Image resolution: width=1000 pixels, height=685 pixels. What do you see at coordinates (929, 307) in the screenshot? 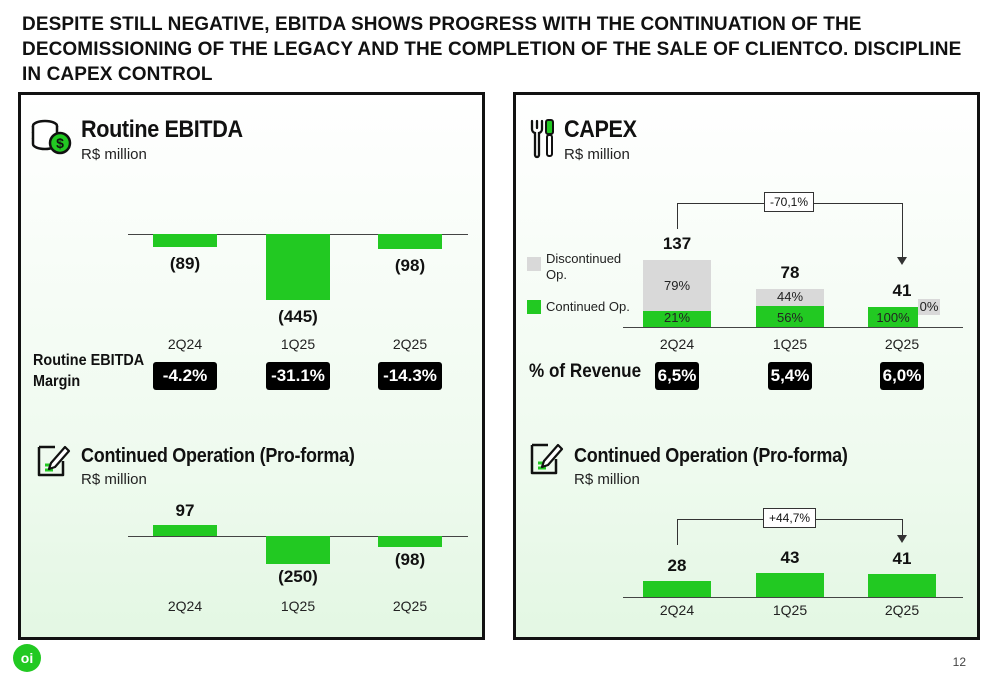
I see `capex-discontinued-share: 0%` at bounding box center [929, 307].